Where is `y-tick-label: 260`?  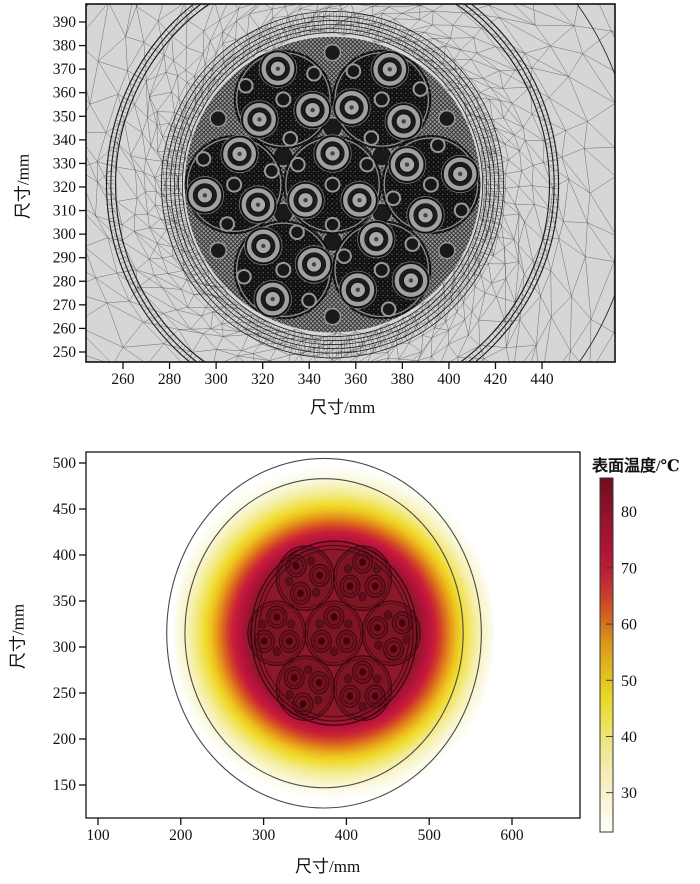 y-tick-label: 260 is located at coordinates (65, 328).